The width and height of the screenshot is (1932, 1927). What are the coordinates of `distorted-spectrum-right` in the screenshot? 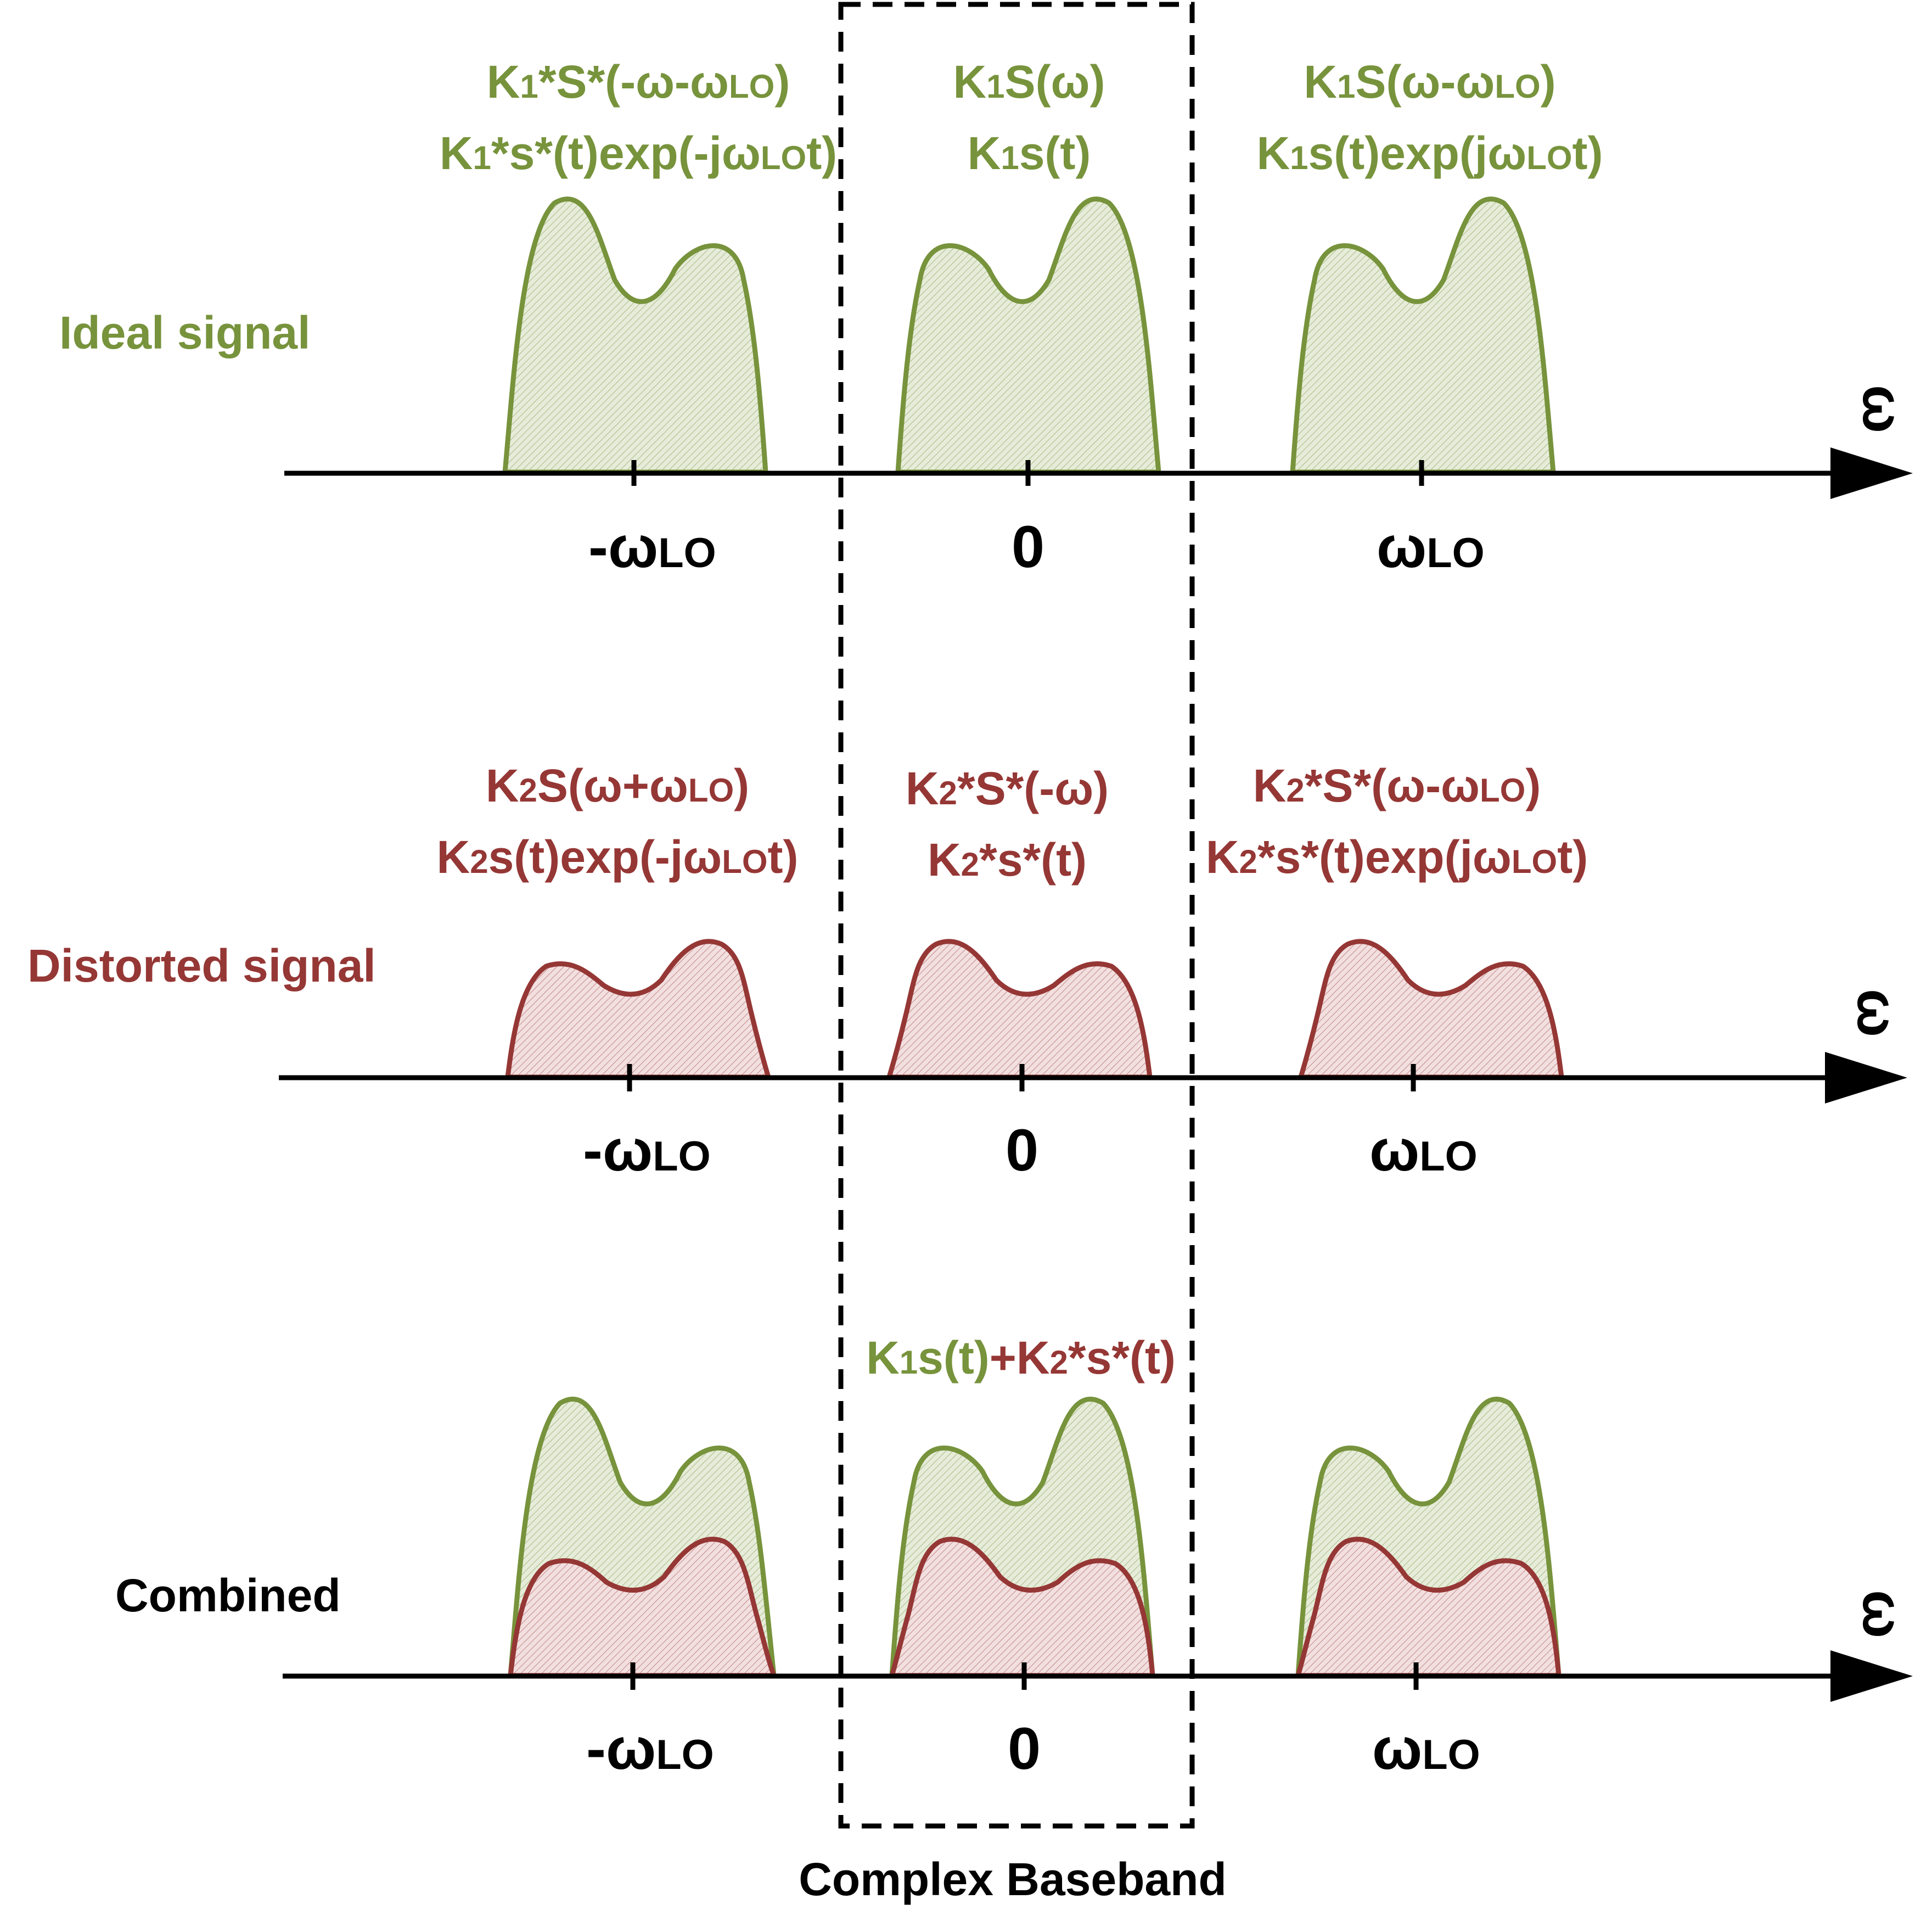 It's located at (1431, 1009).